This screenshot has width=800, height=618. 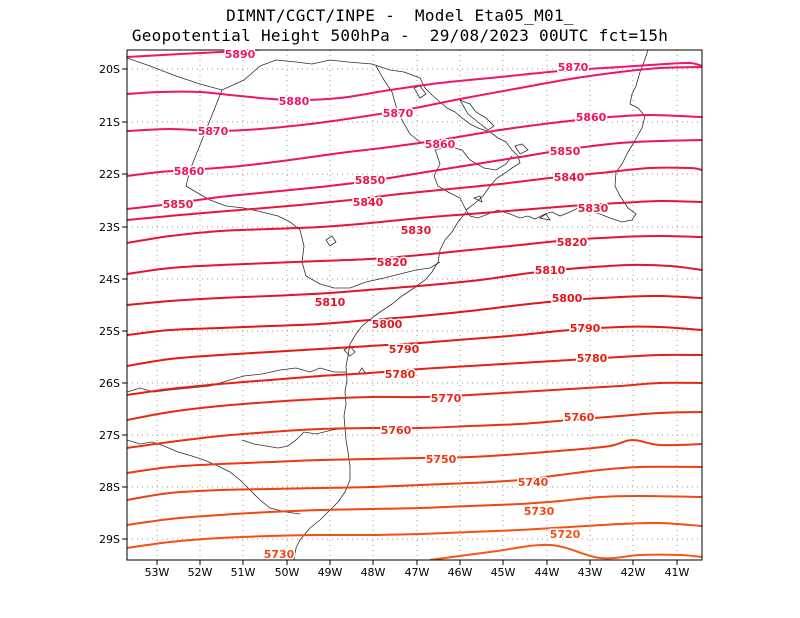 I want to click on lat-label: 26S, so click(x=109, y=383).